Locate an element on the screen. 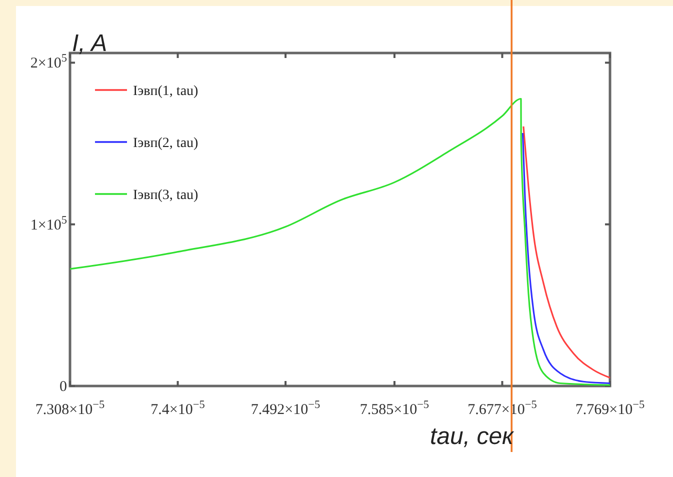  x-tick-label: 7.308×10$^{−5}$ is located at coordinates (70, 408).